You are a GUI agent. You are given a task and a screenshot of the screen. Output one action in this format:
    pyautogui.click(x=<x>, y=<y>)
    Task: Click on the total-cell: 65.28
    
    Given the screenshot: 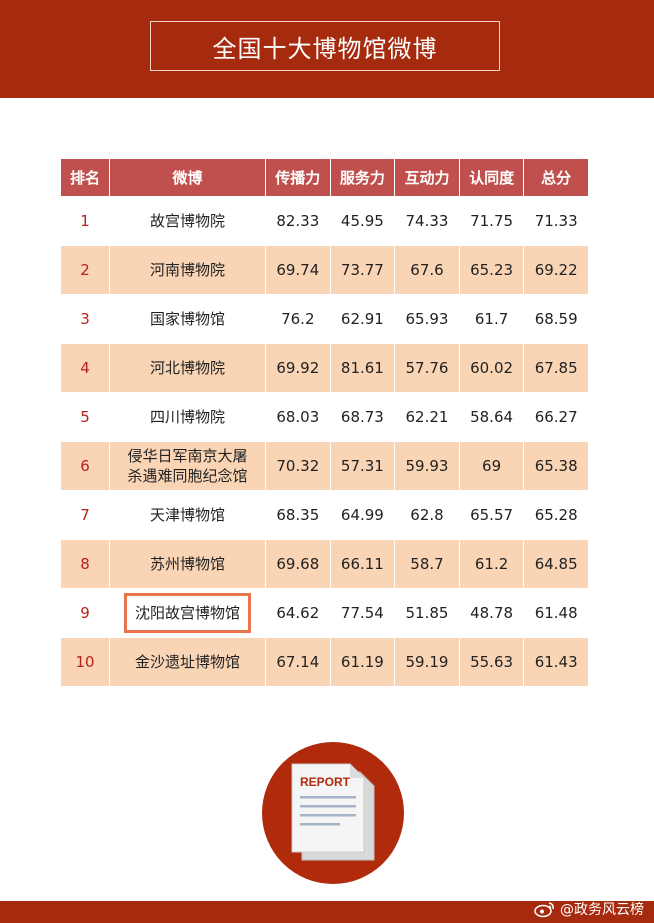 What is the action you would take?
    pyautogui.click(x=556, y=515)
    